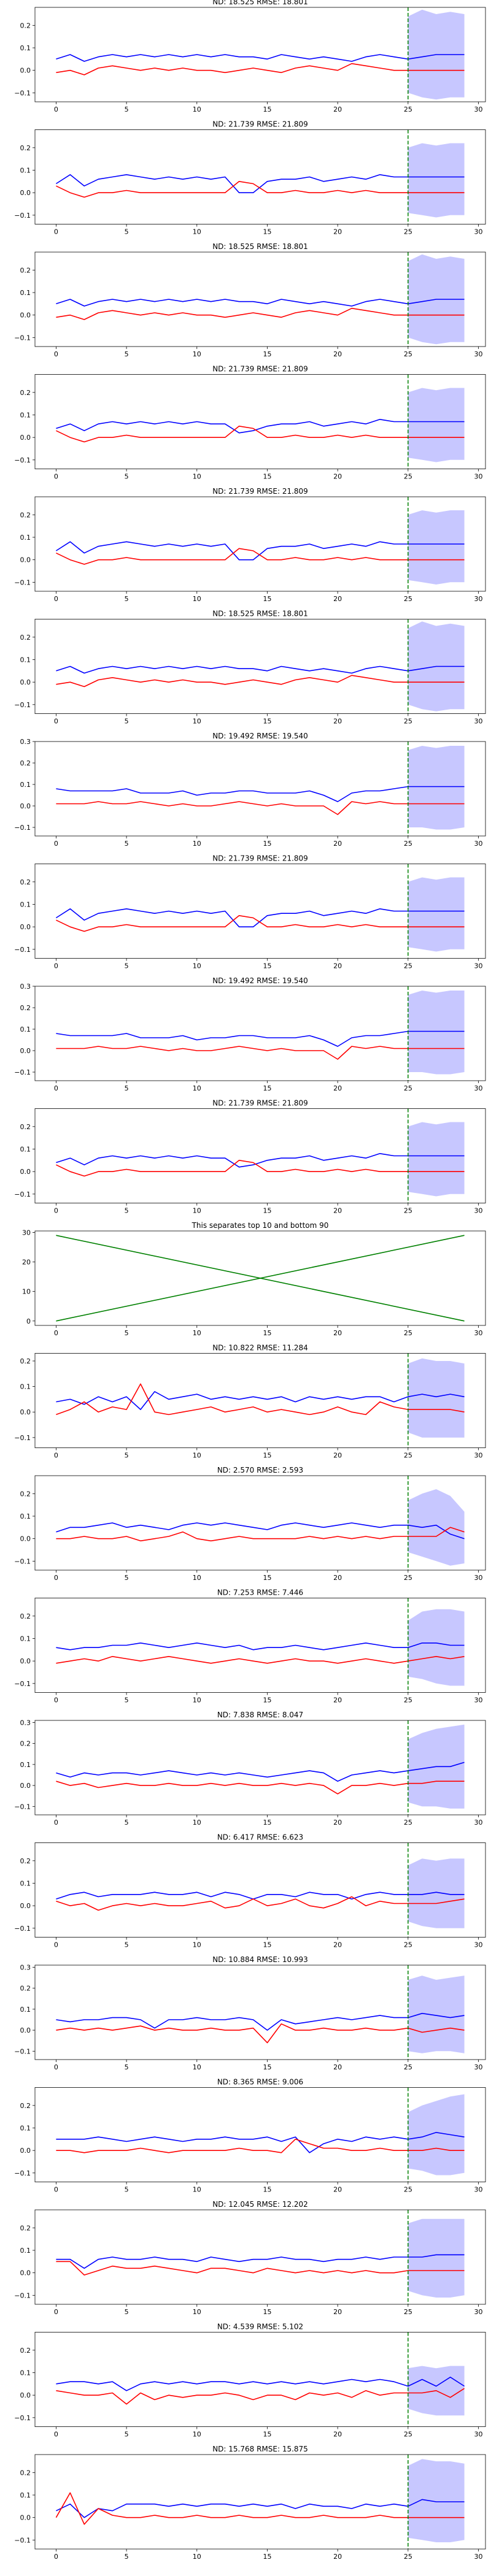  What do you see at coordinates (29, 1321) in the screenshot?
I see `y-tick-label: 0` at bounding box center [29, 1321].